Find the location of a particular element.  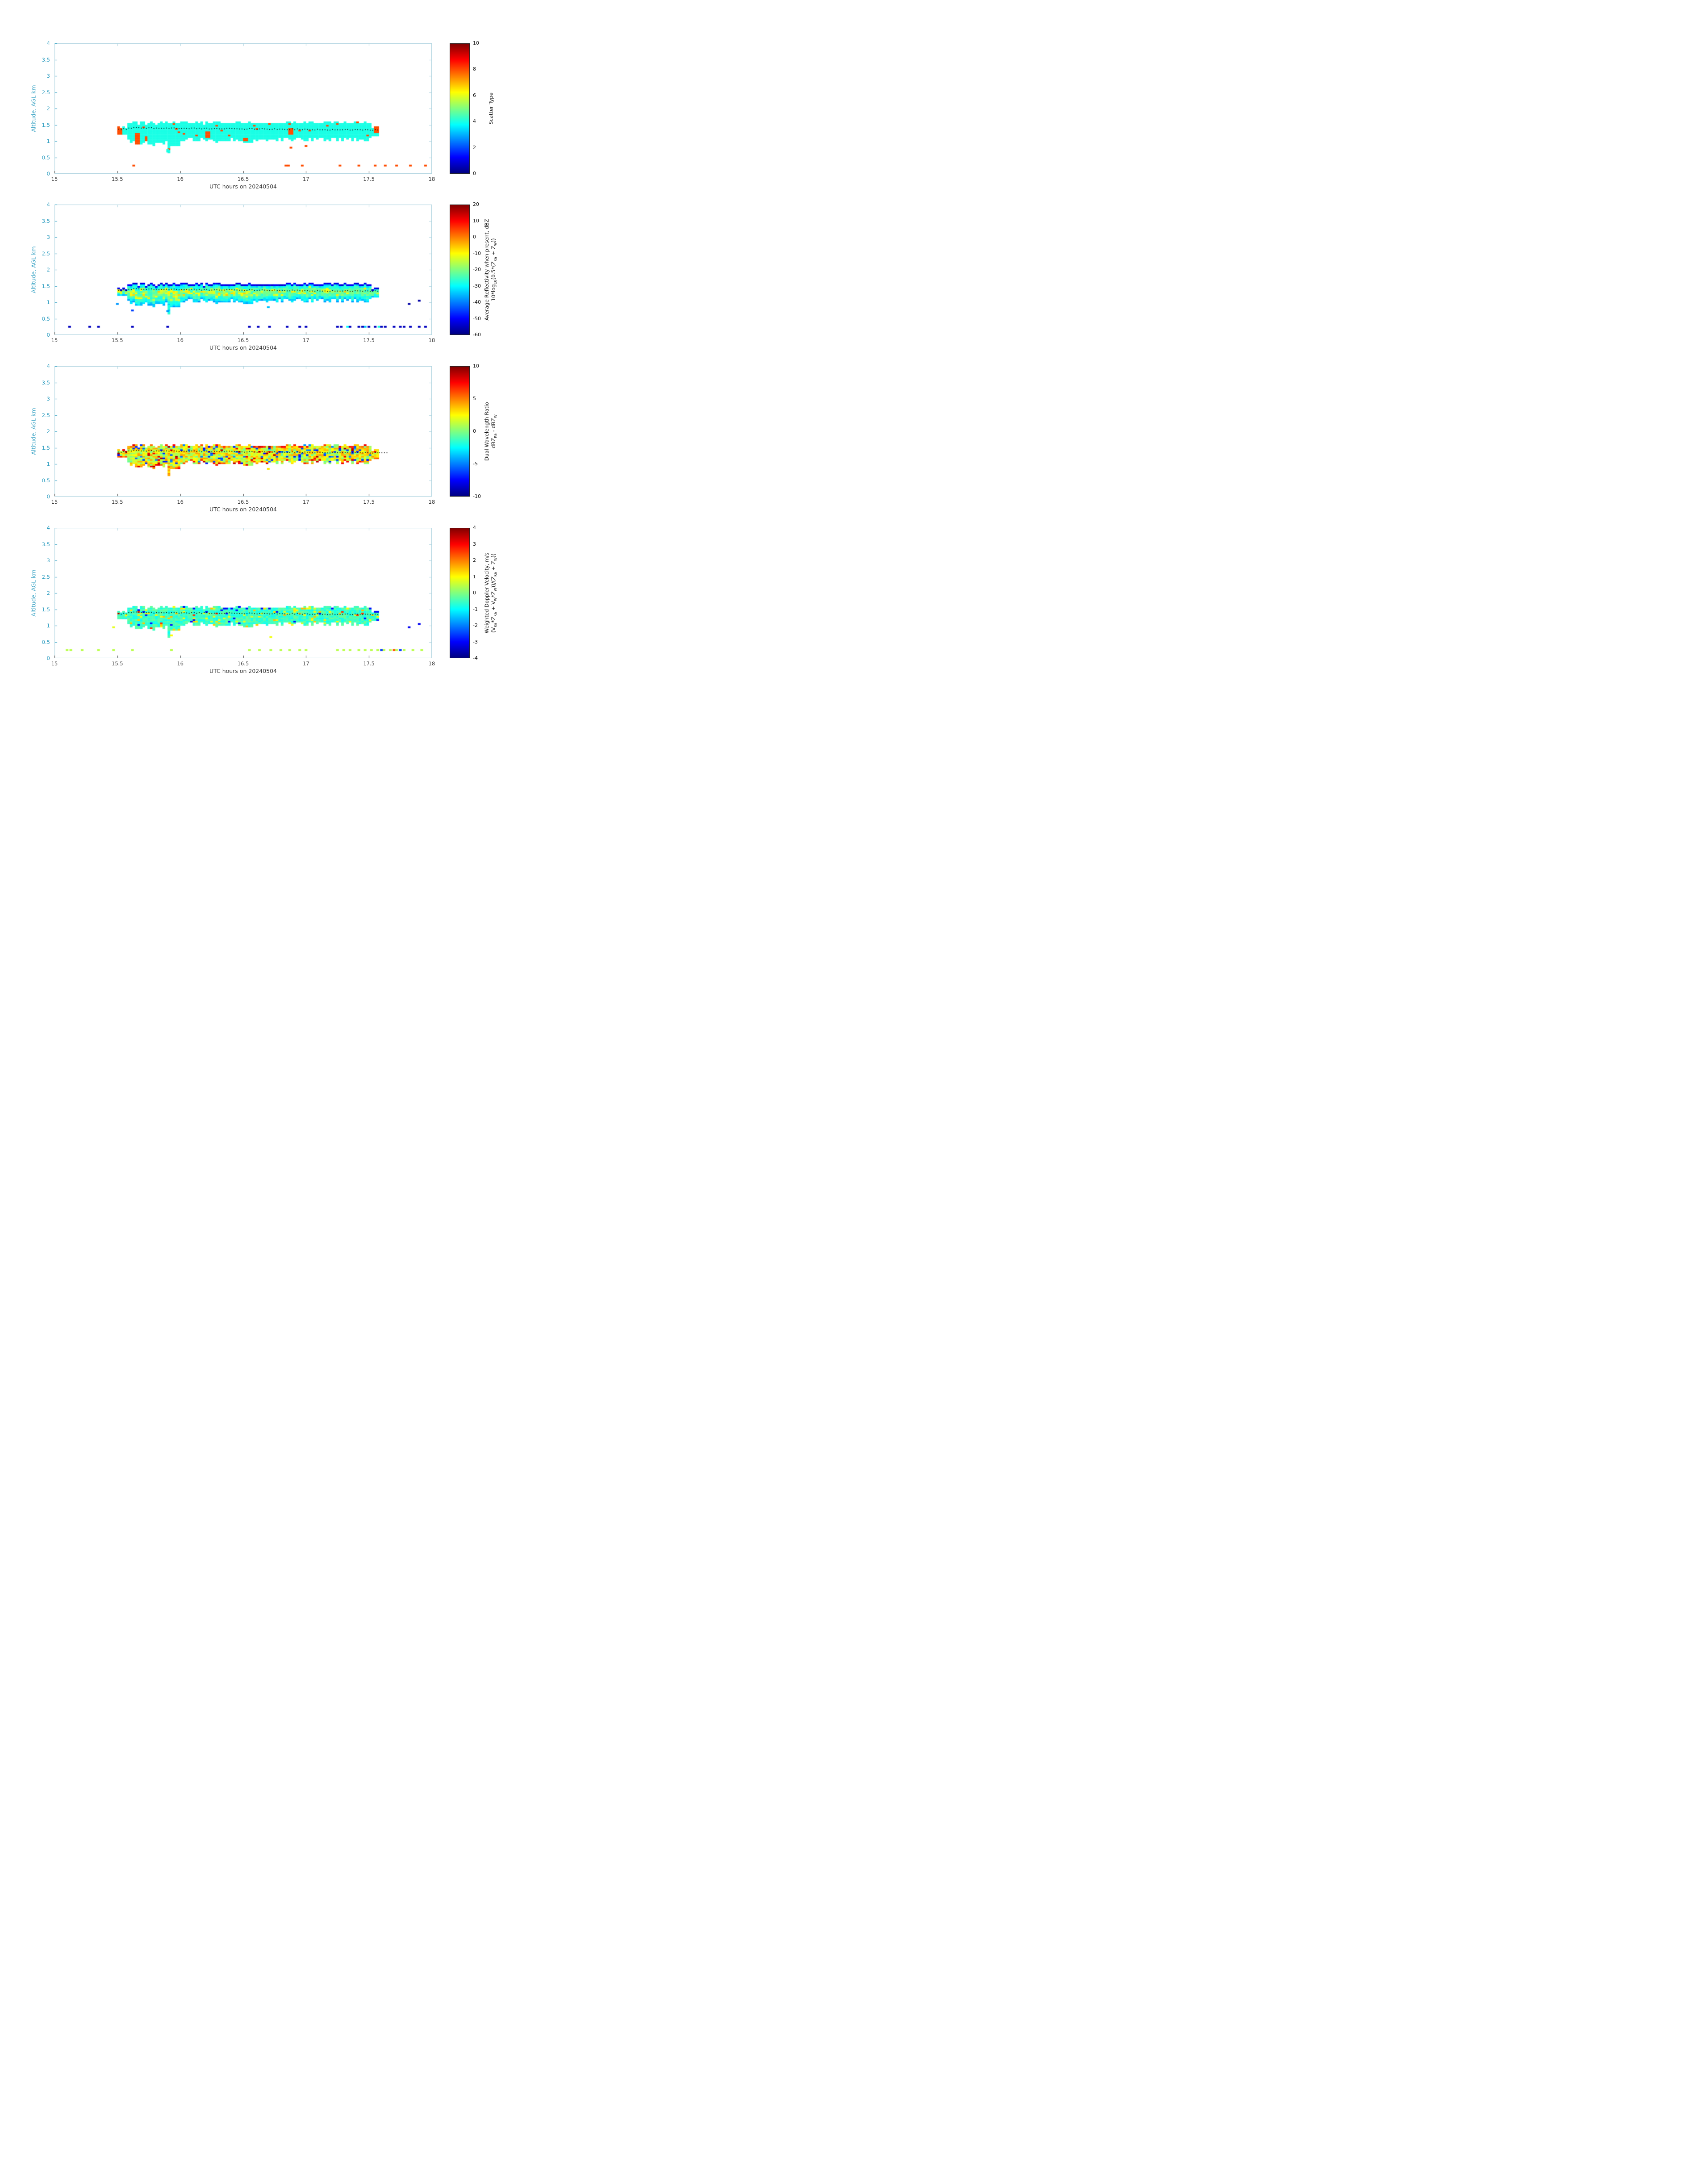

colorbar-tick-label: -5 is located at coordinates (475, 464).